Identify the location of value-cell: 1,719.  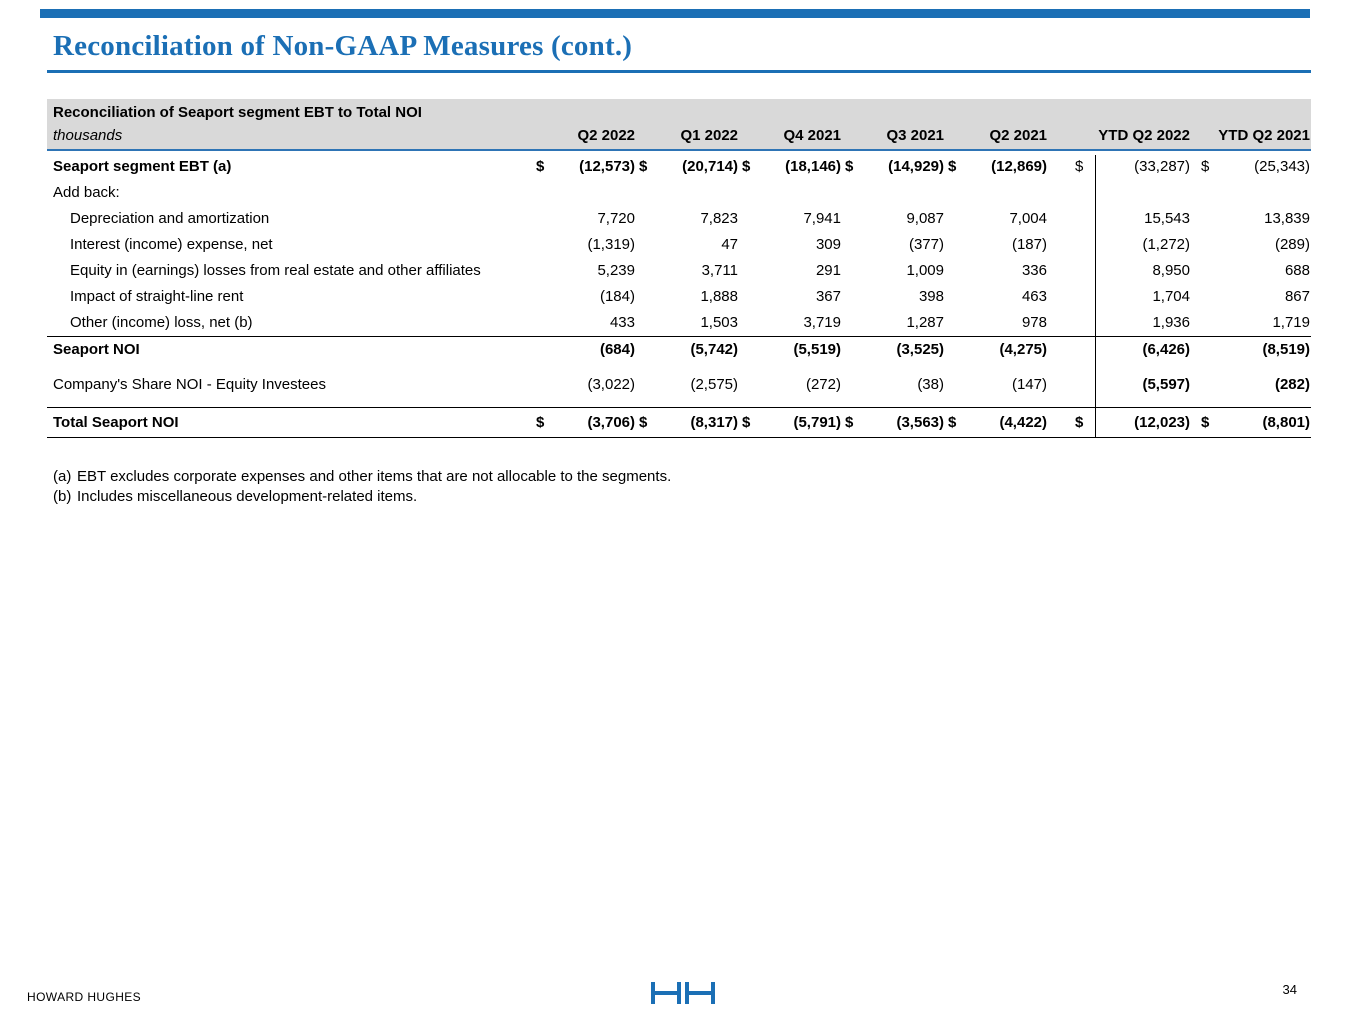
(1250, 322).